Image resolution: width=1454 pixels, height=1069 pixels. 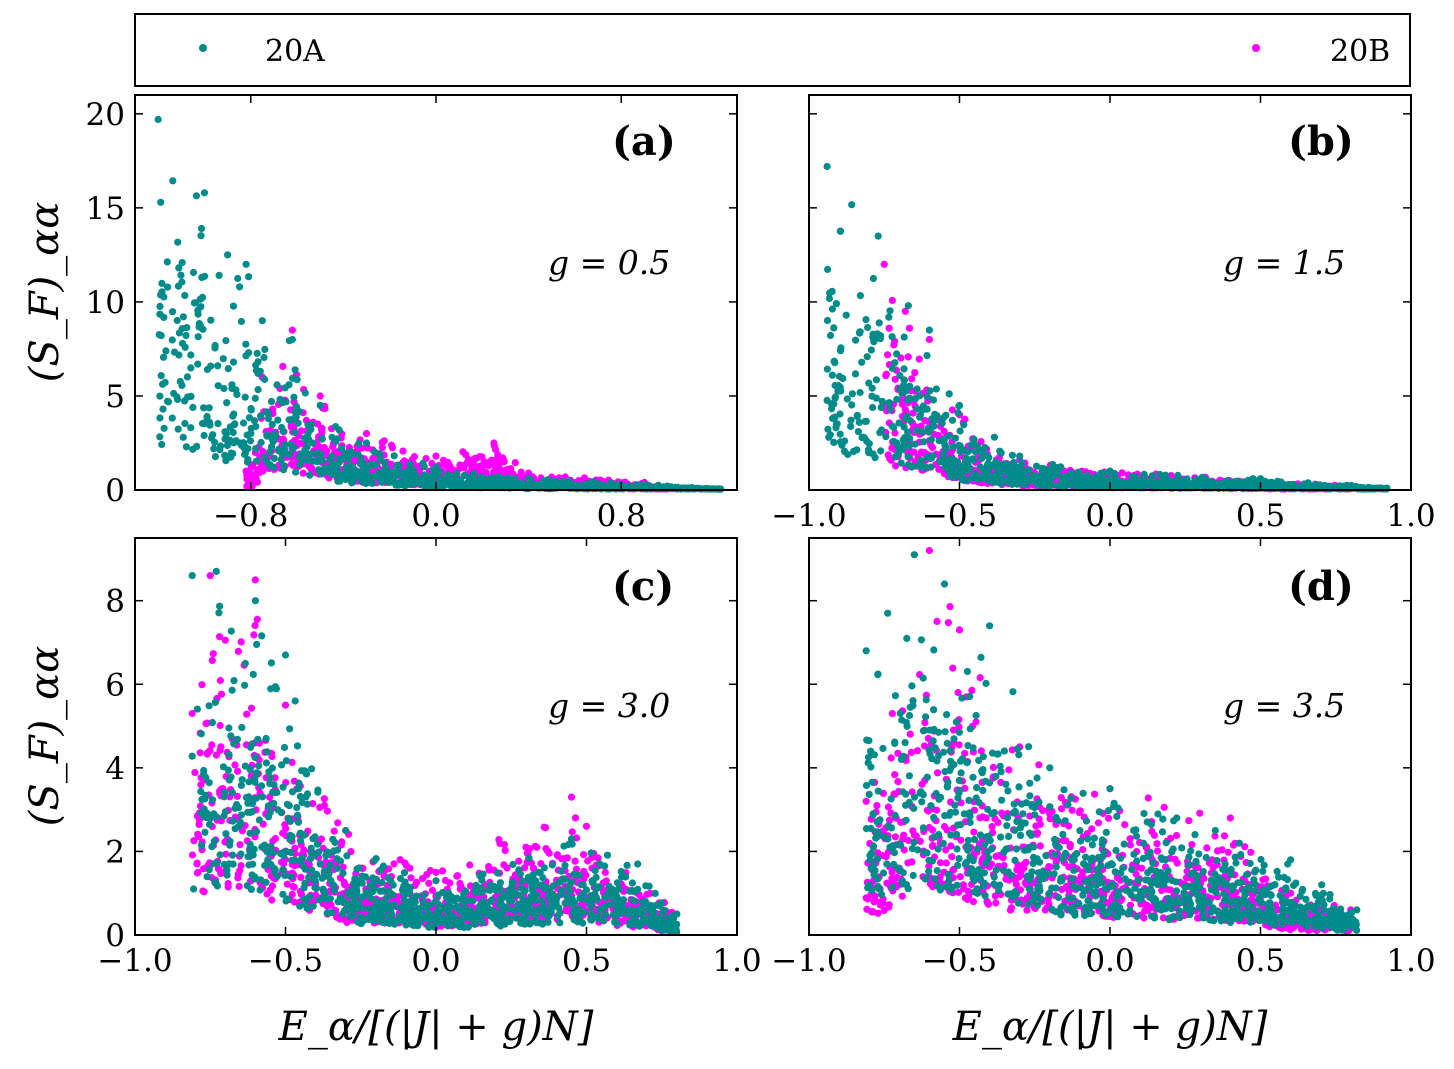 What do you see at coordinates (439, 304) in the screenshot?
I see `panel-a-points` at bounding box center [439, 304].